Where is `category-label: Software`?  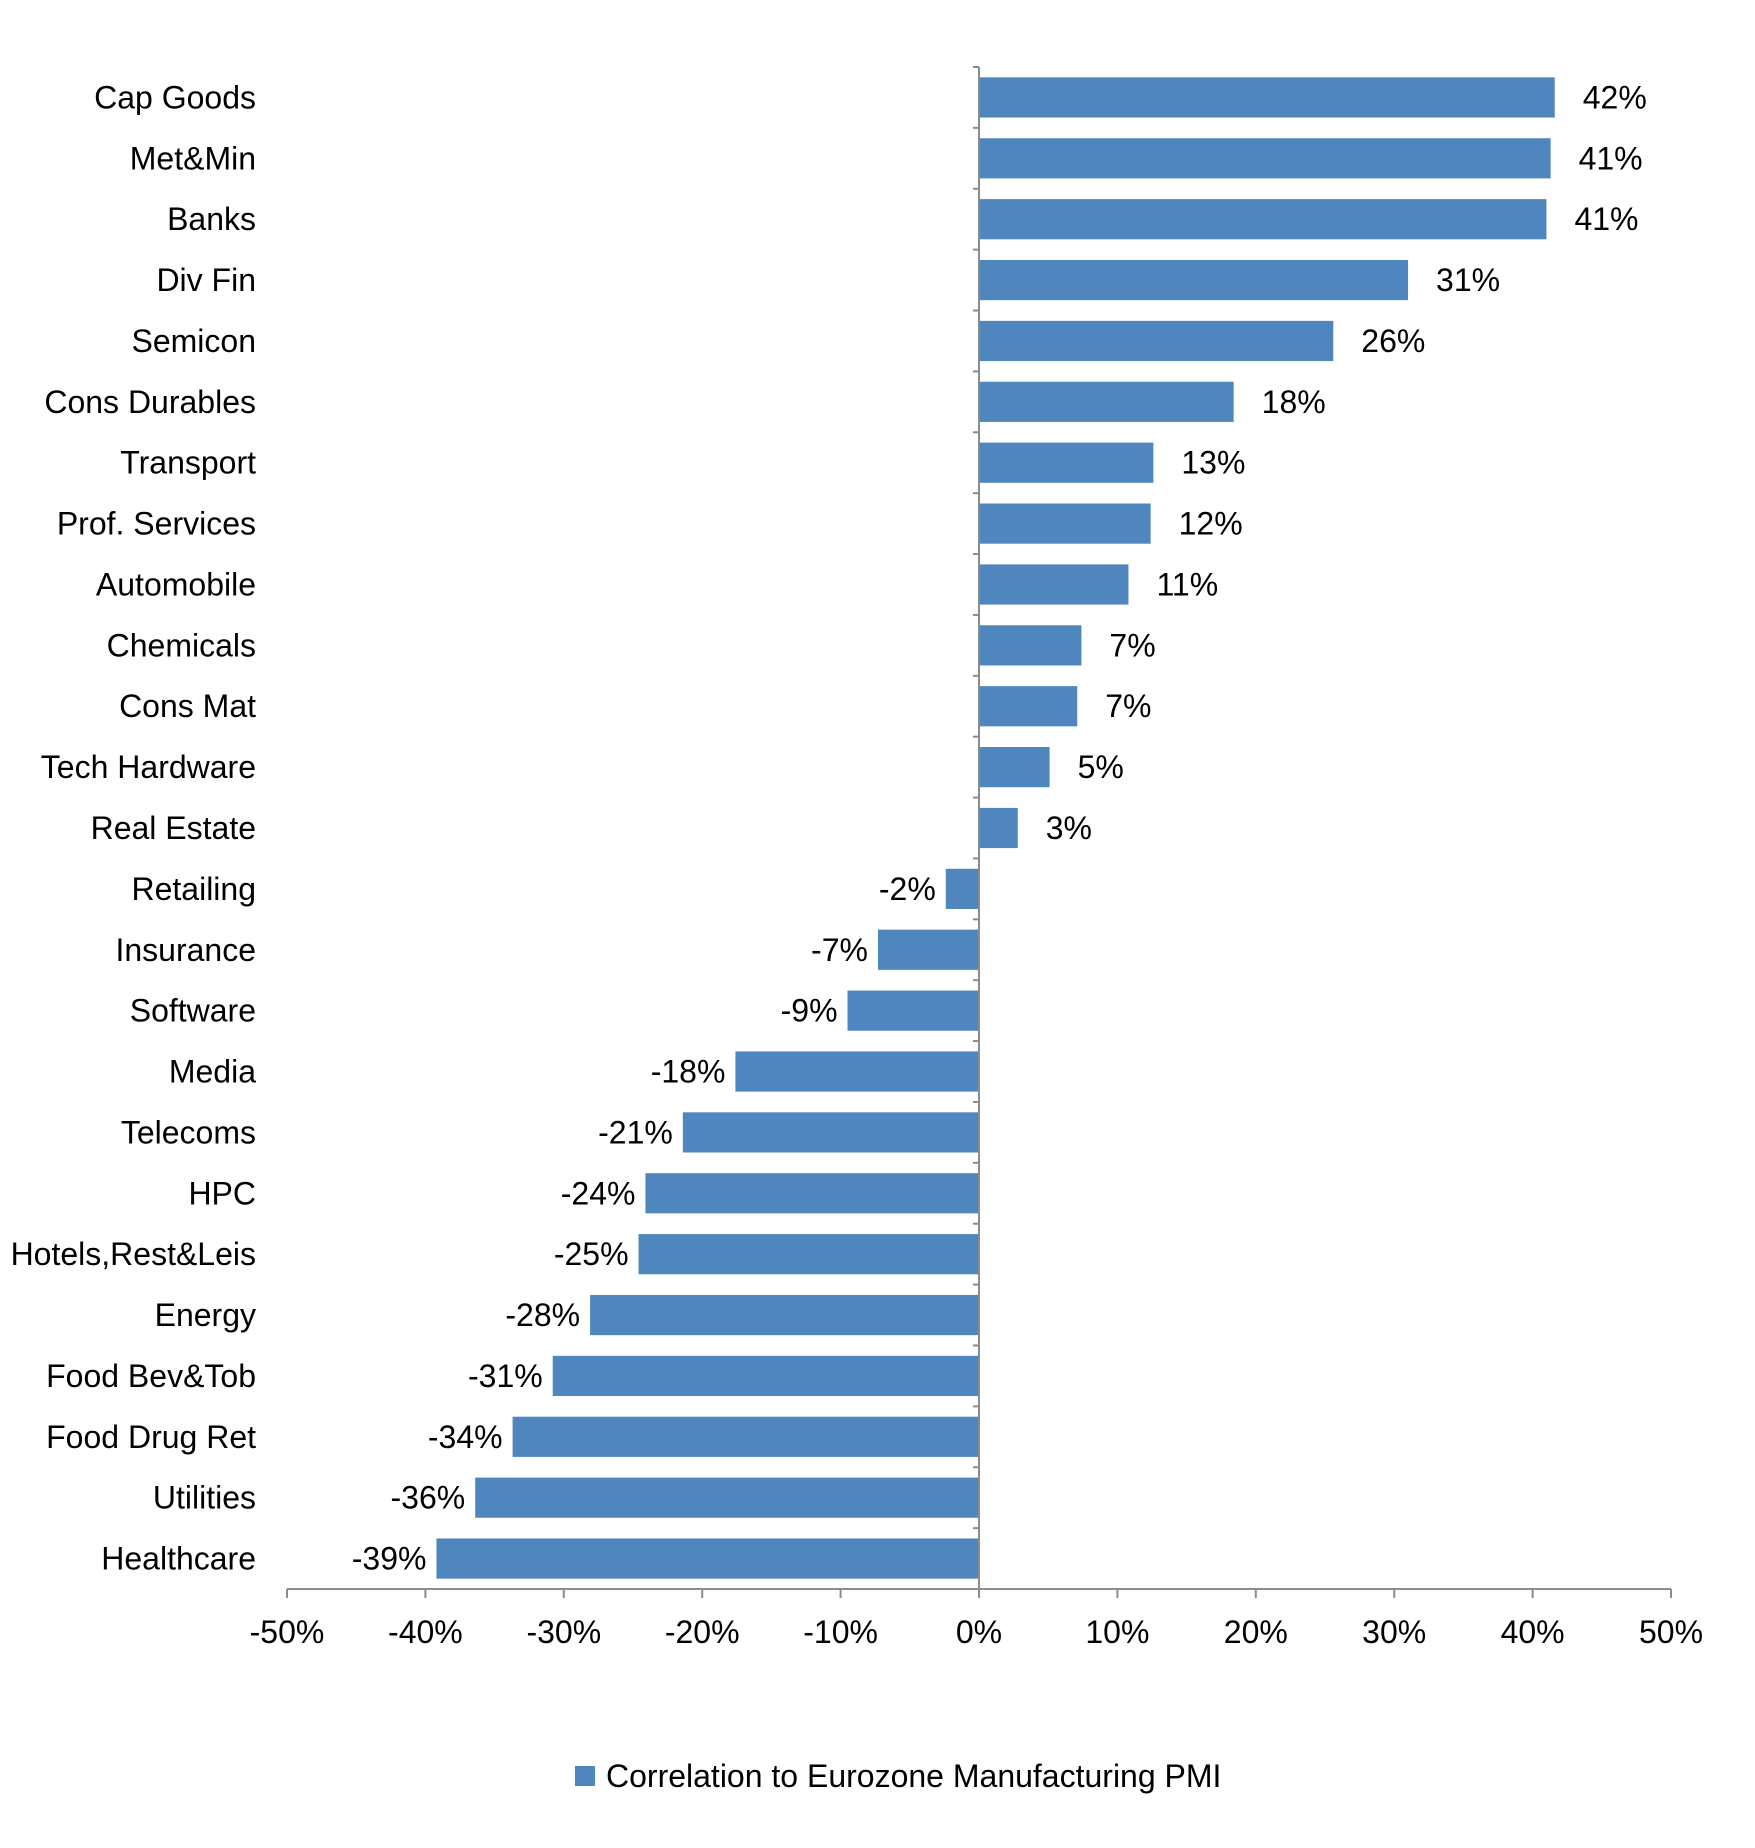 category-label: Software is located at coordinates (193, 1011).